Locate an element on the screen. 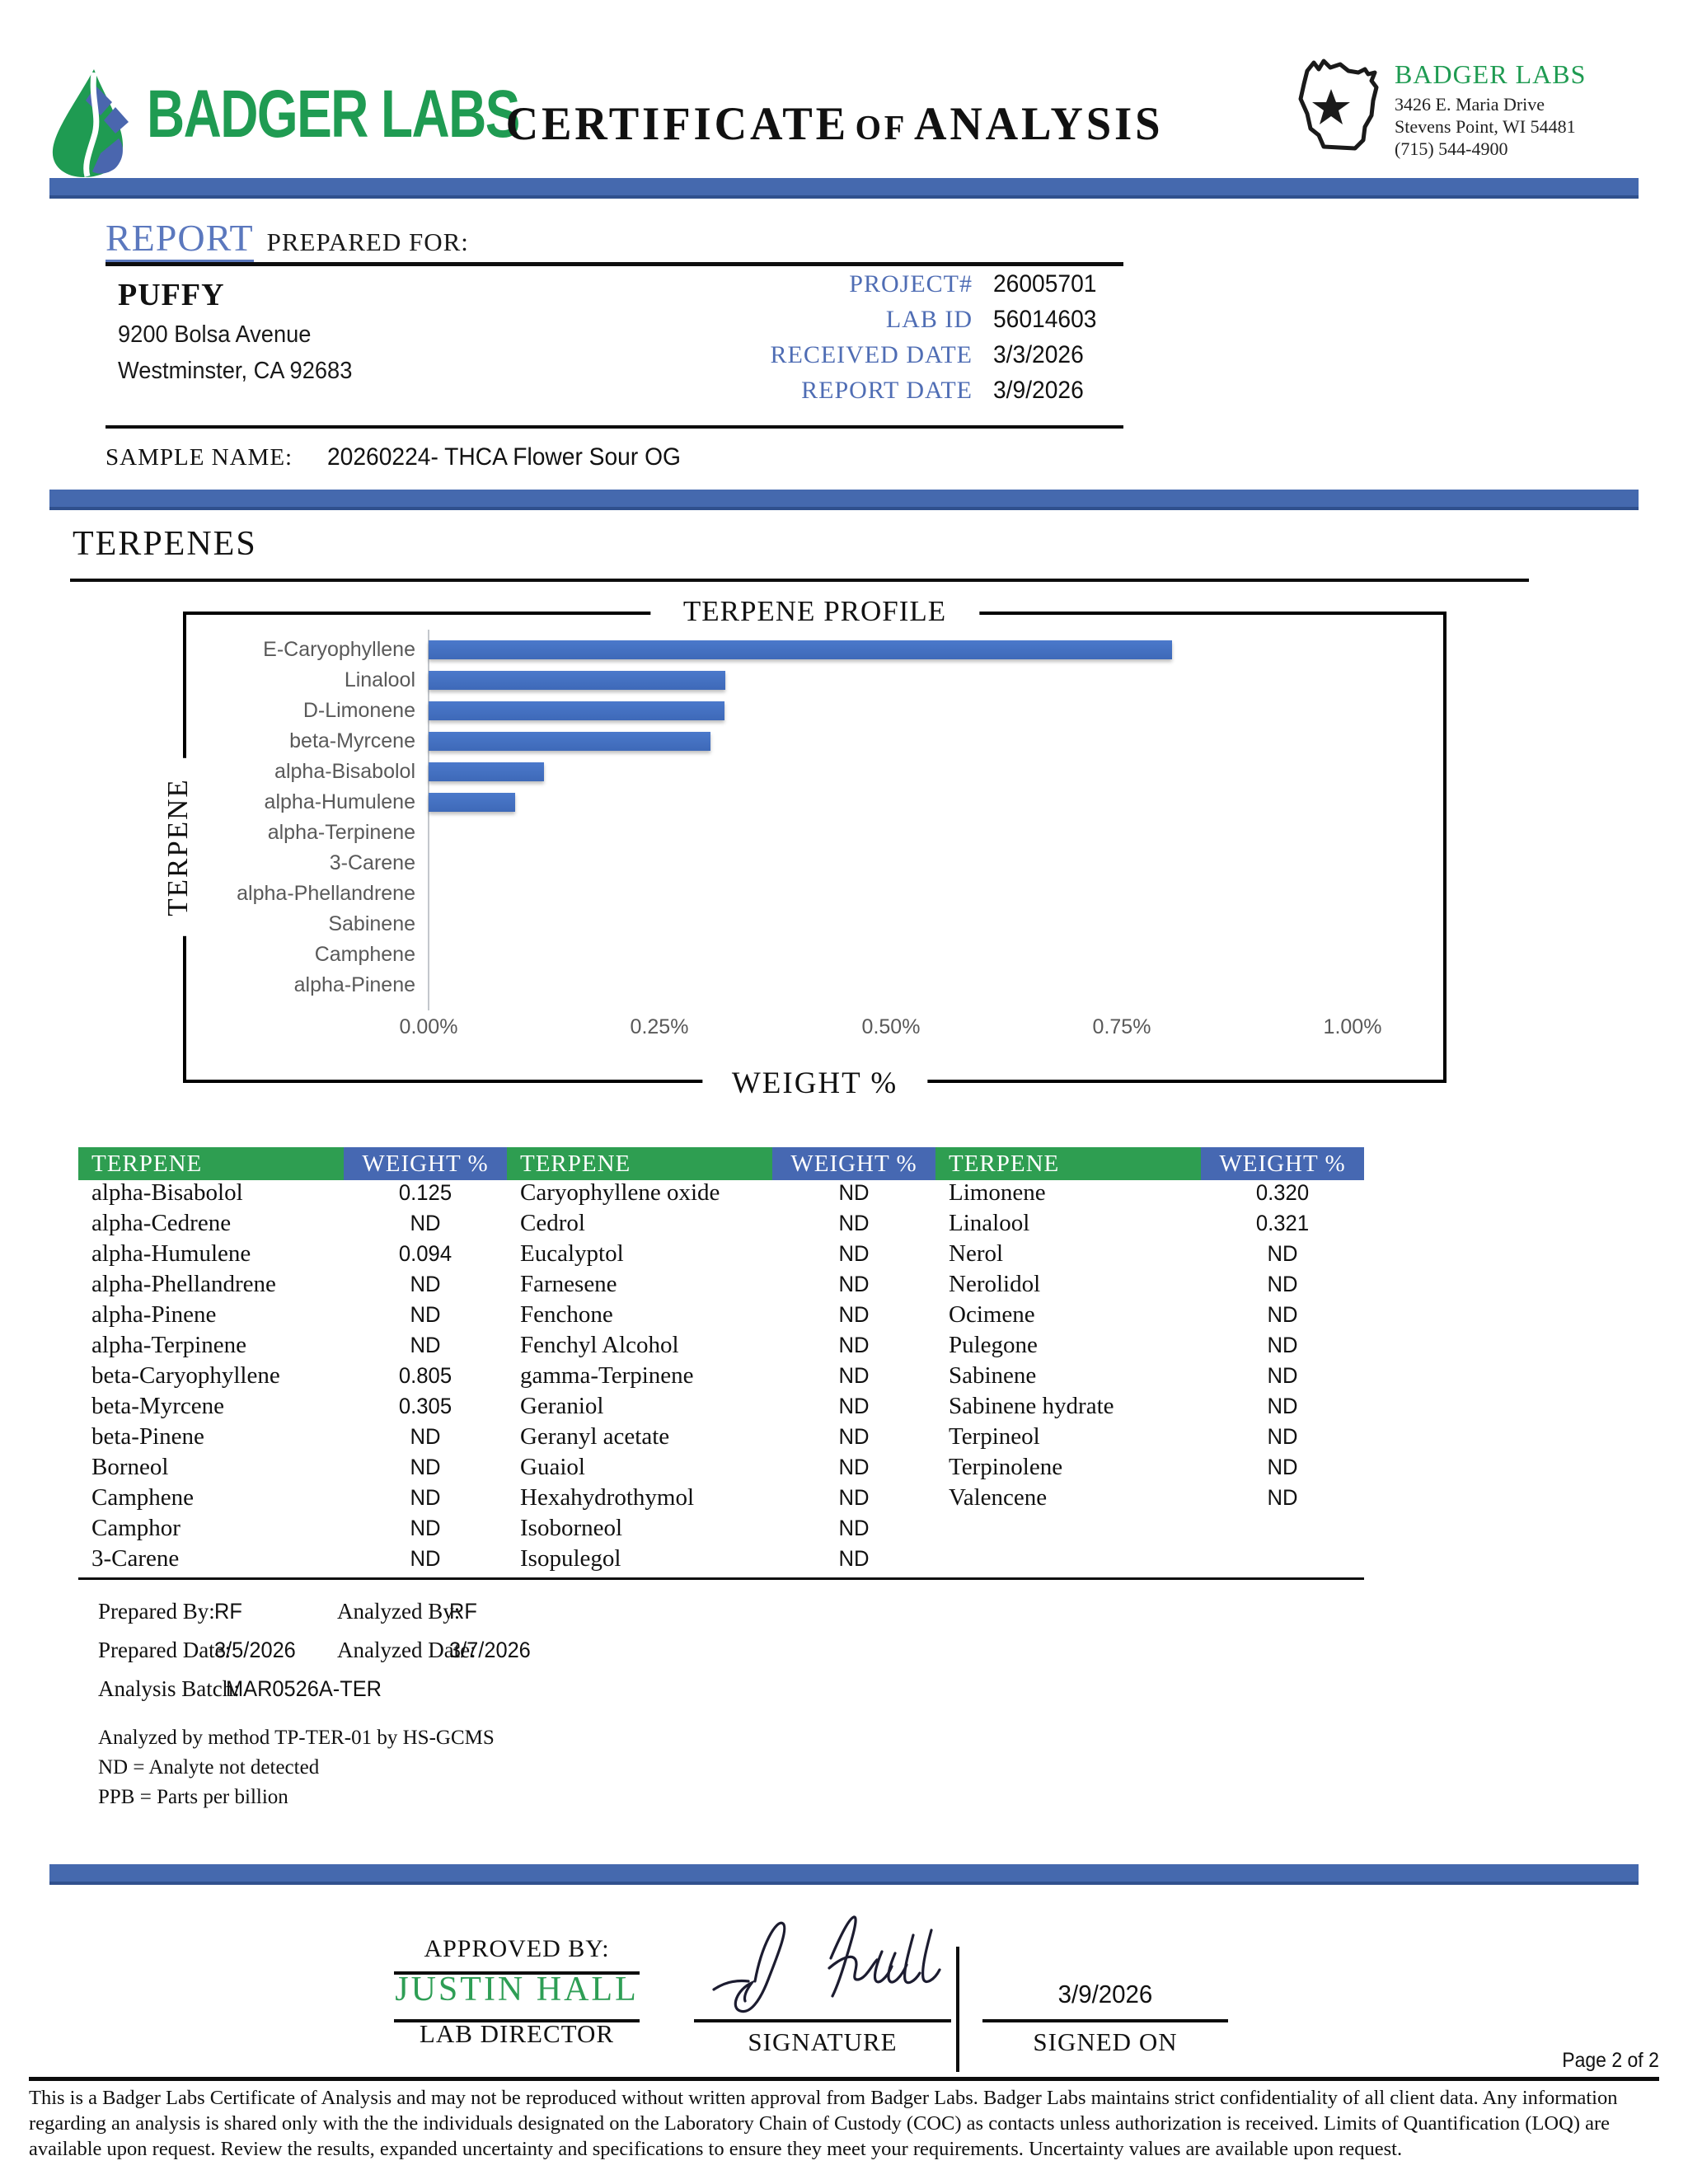 The width and height of the screenshot is (1688, 2184). chart-row: alpha-Terpinene is located at coordinates (814, 833).